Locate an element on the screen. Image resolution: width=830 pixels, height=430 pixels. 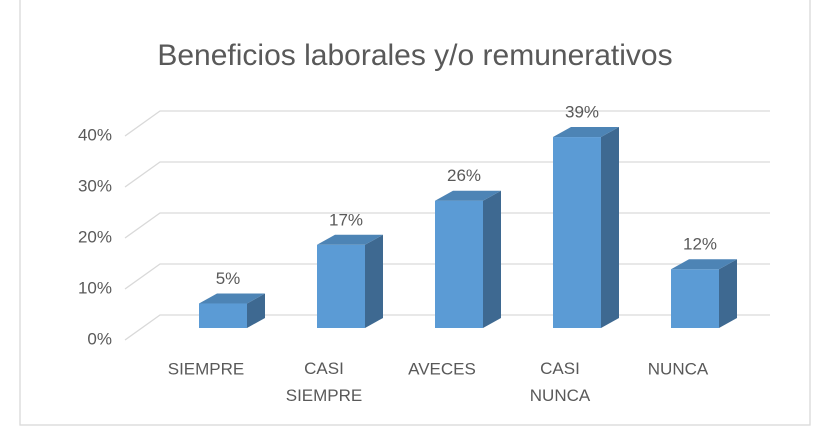
data-label: 5% is located at coordinates (228, 278).